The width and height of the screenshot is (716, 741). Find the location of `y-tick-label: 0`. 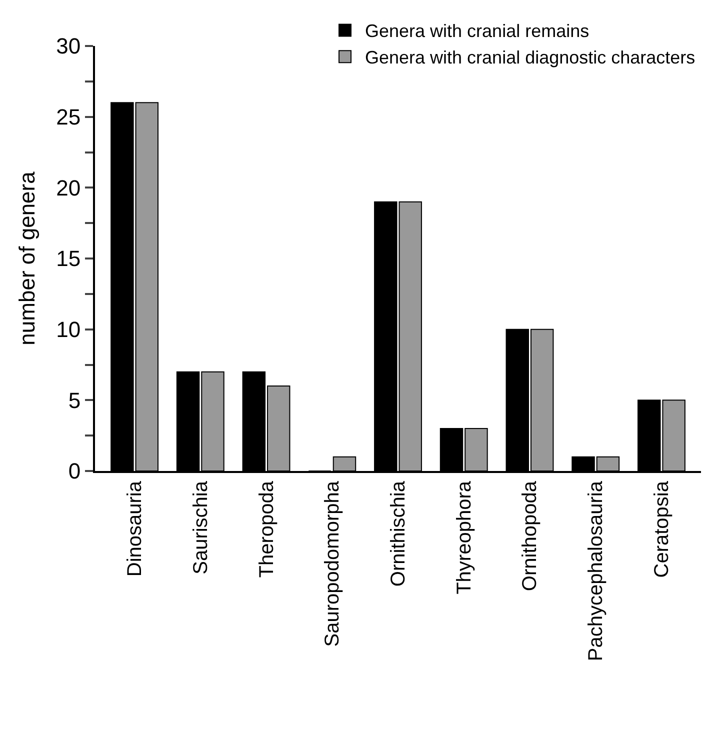

y-tick-label: 0 is located at coordinates (74, 471).